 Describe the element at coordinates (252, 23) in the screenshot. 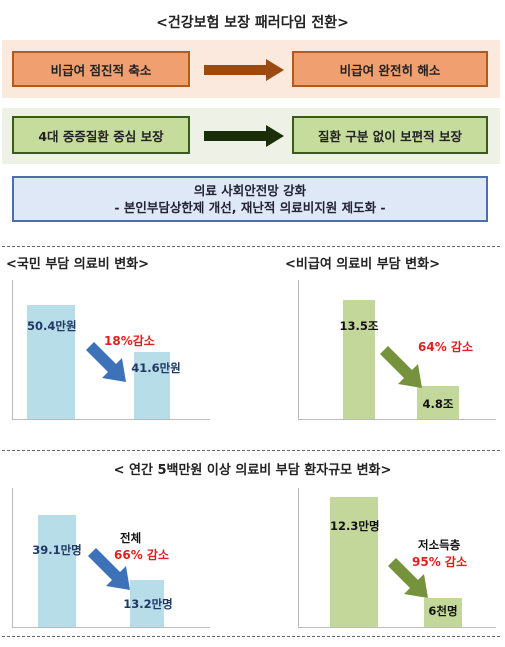

I see `page-title: <건강보험 보장 패러다임 전환>` at that location.